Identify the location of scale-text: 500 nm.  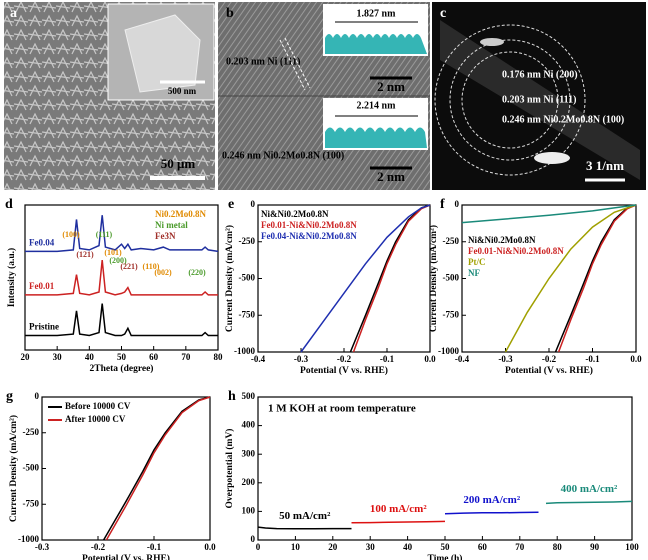
(182, 91).